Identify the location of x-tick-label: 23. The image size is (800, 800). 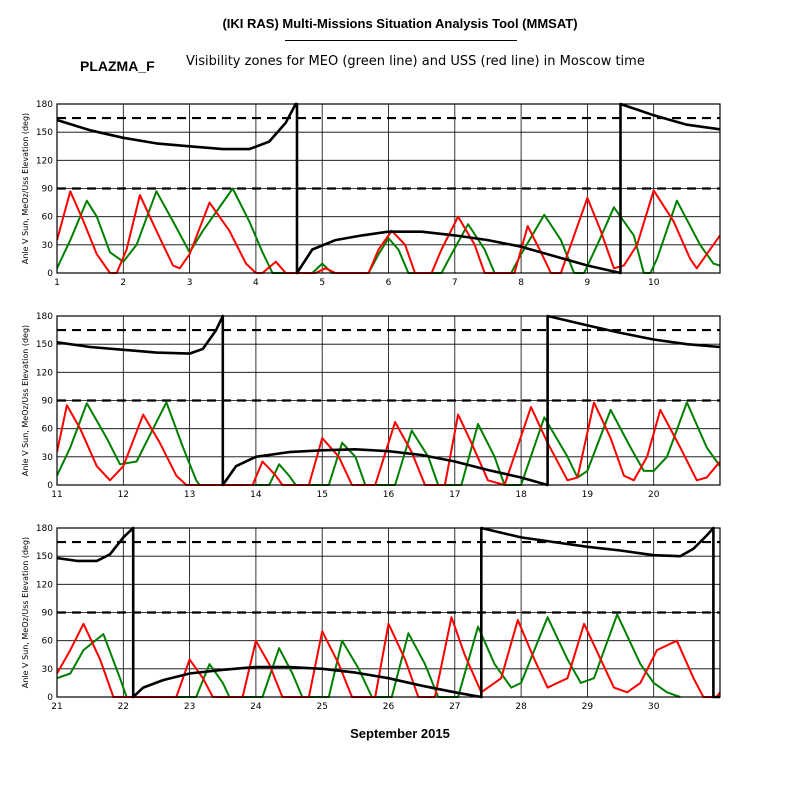
(189, 707).